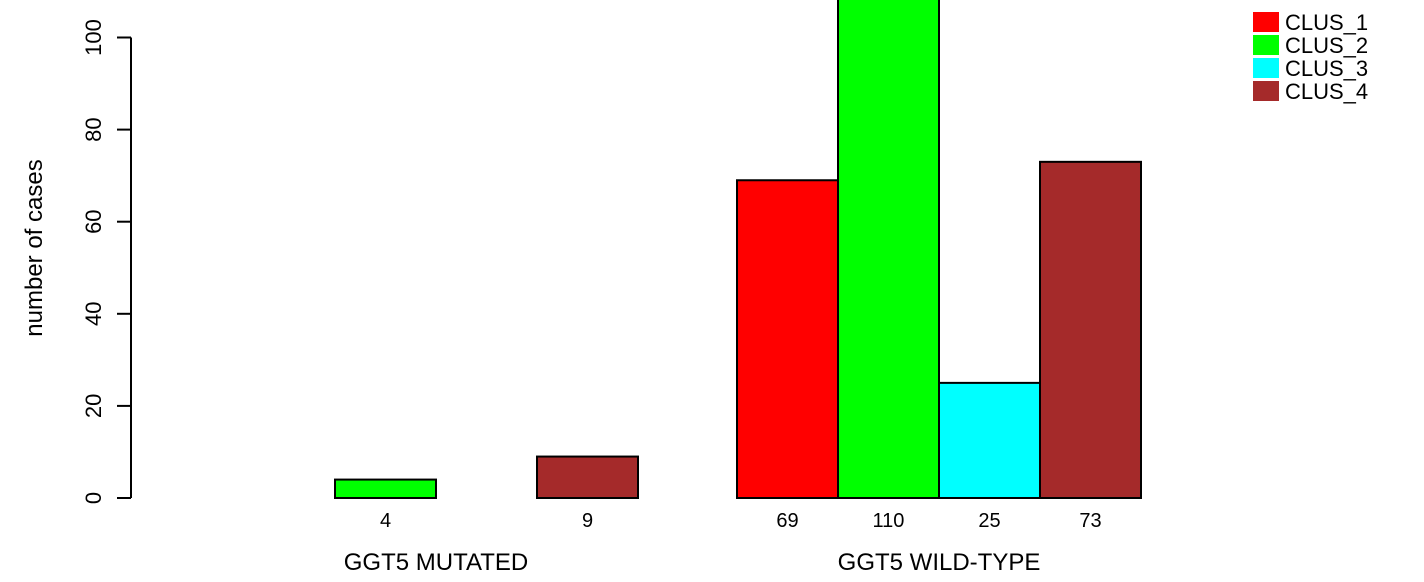  Describe the element at coordinates (741, 521) in the screenshot. I see `bar-value-labels: 4 9 69 110 25 73` at that location.